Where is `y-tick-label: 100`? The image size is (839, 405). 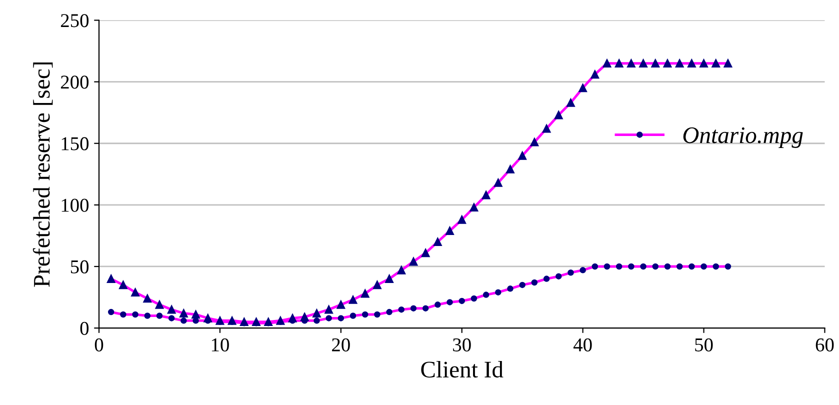
y-tick-label: 100 is located at coordinates (75, 205).